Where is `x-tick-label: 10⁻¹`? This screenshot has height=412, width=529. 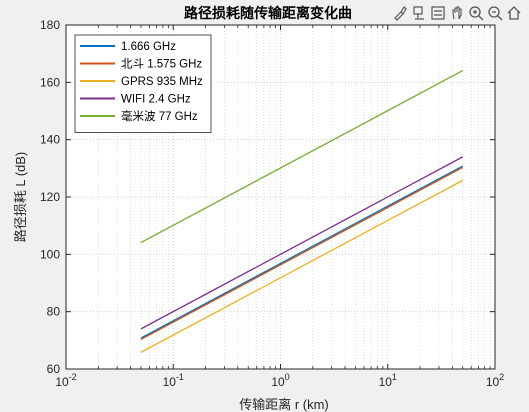 x-tick-label: 10⁻¹ is located at coordinates (173, 380).